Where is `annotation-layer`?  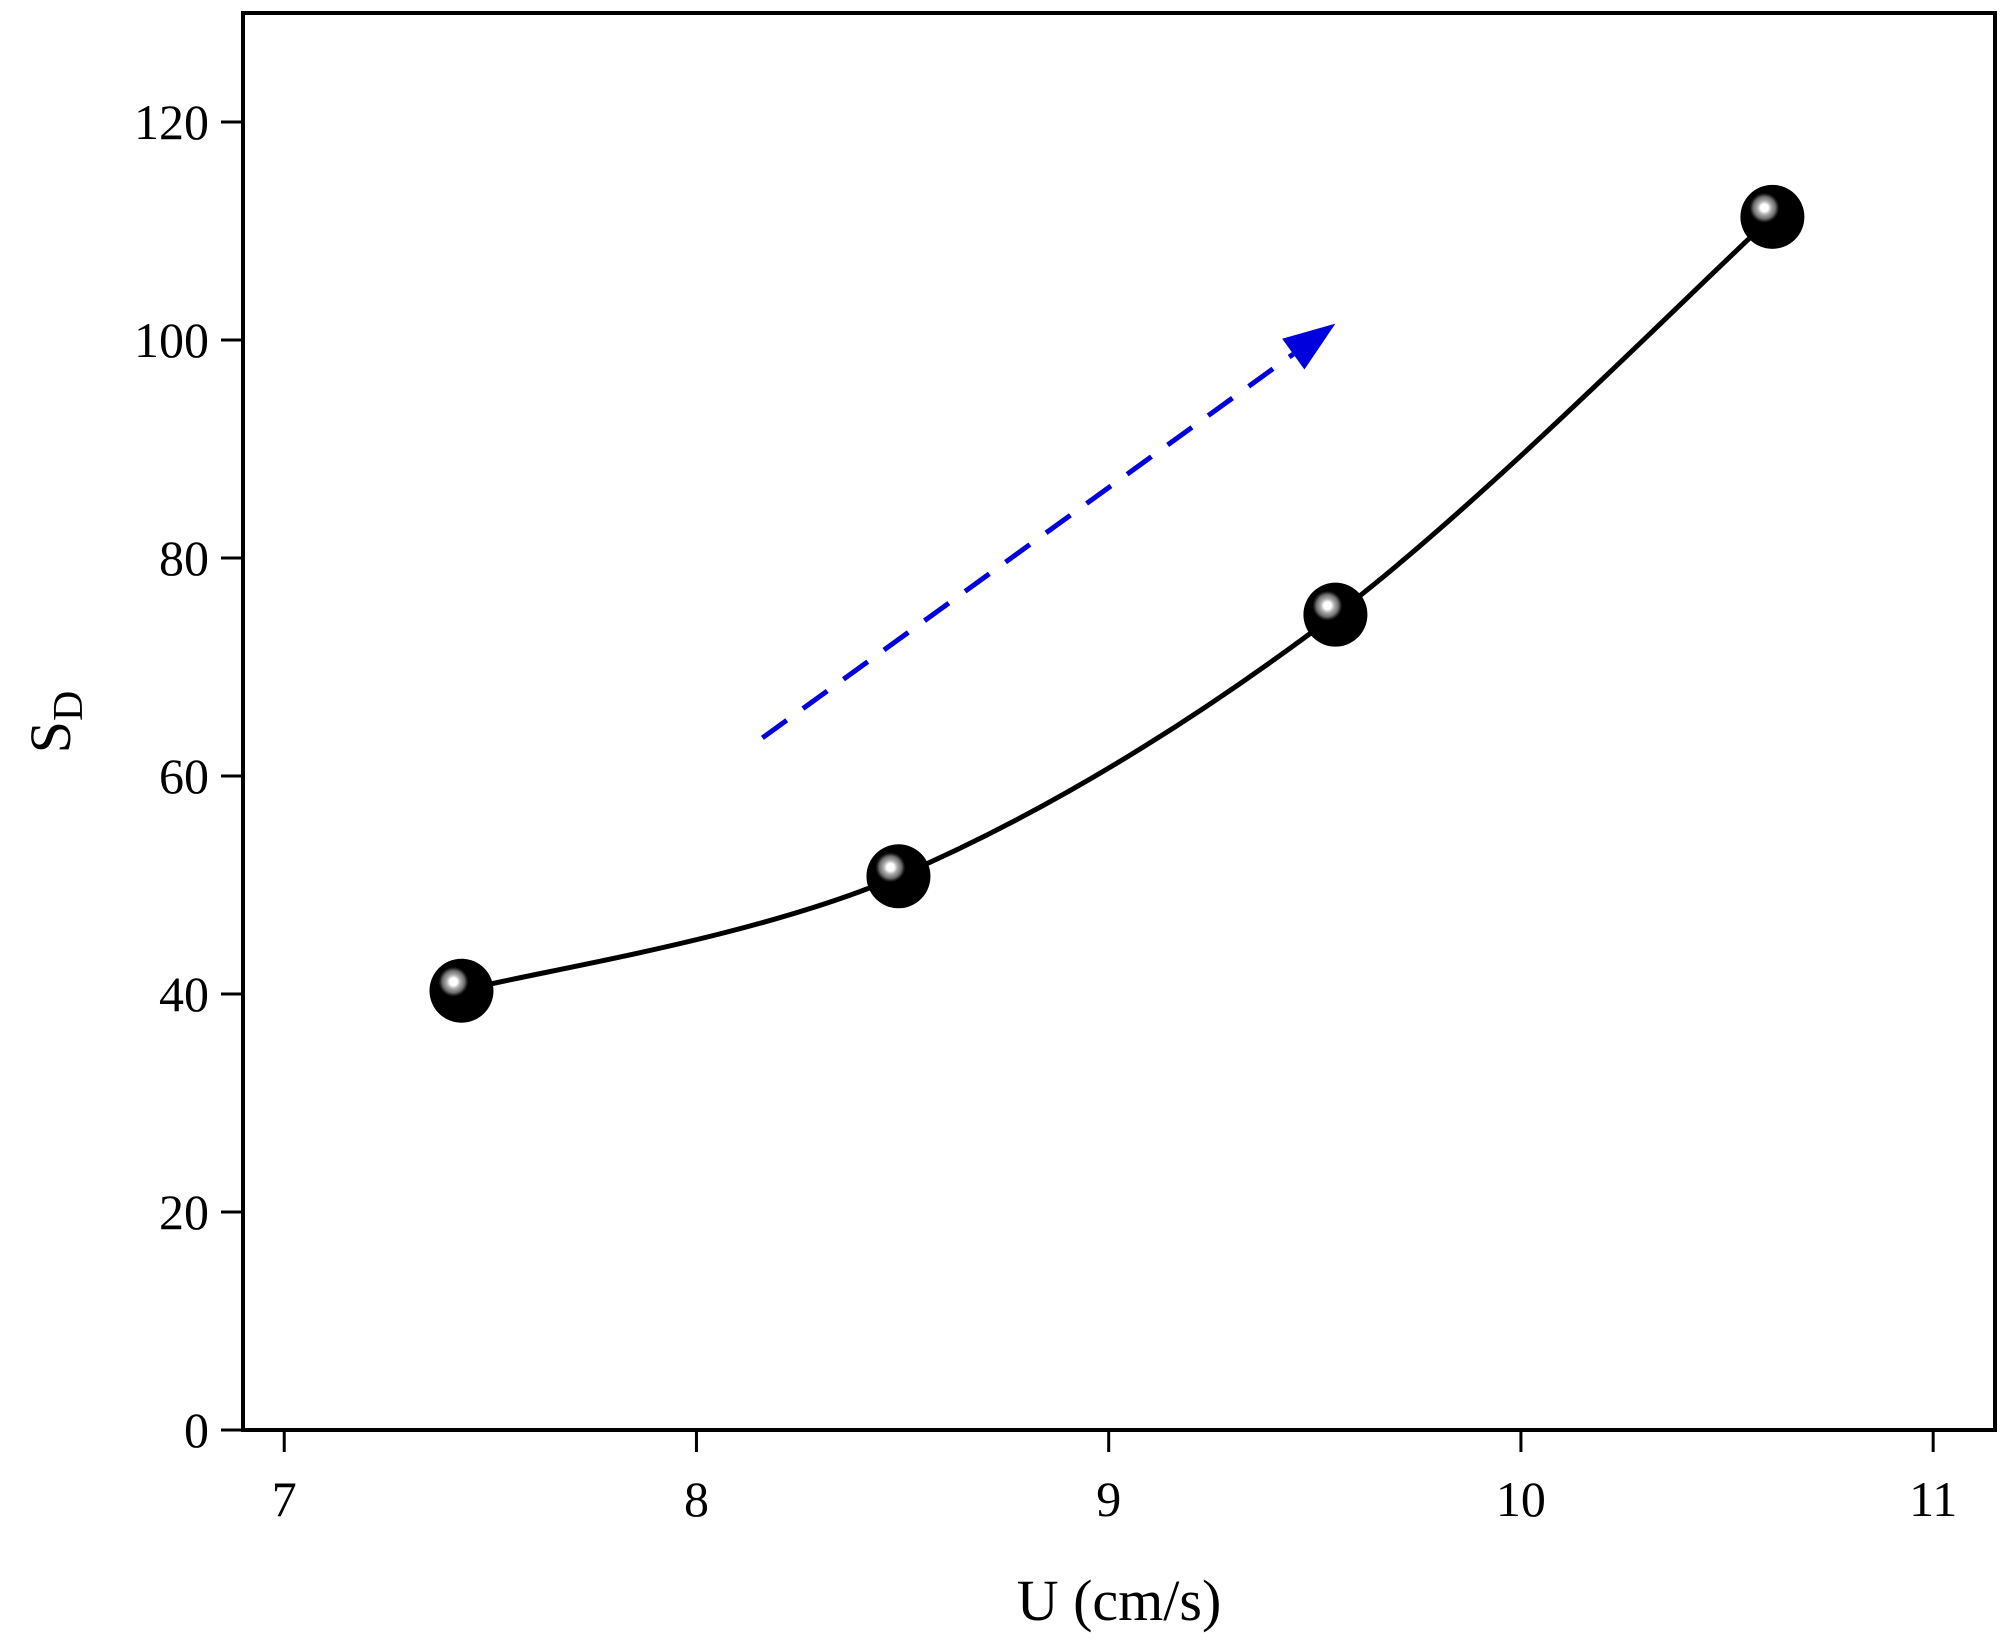
annotation-layer is located at coordinates (1048, 531).